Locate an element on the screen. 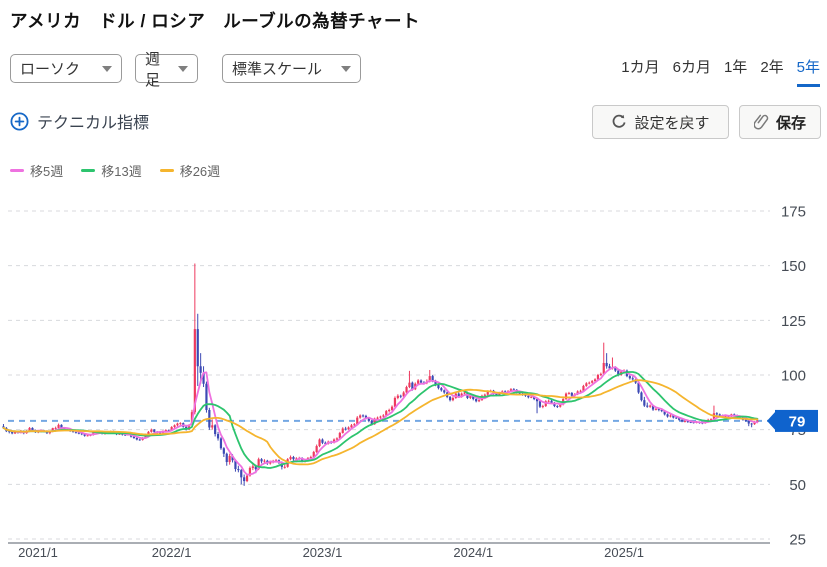  ma5-swatch is located at coordinates (17, 170).